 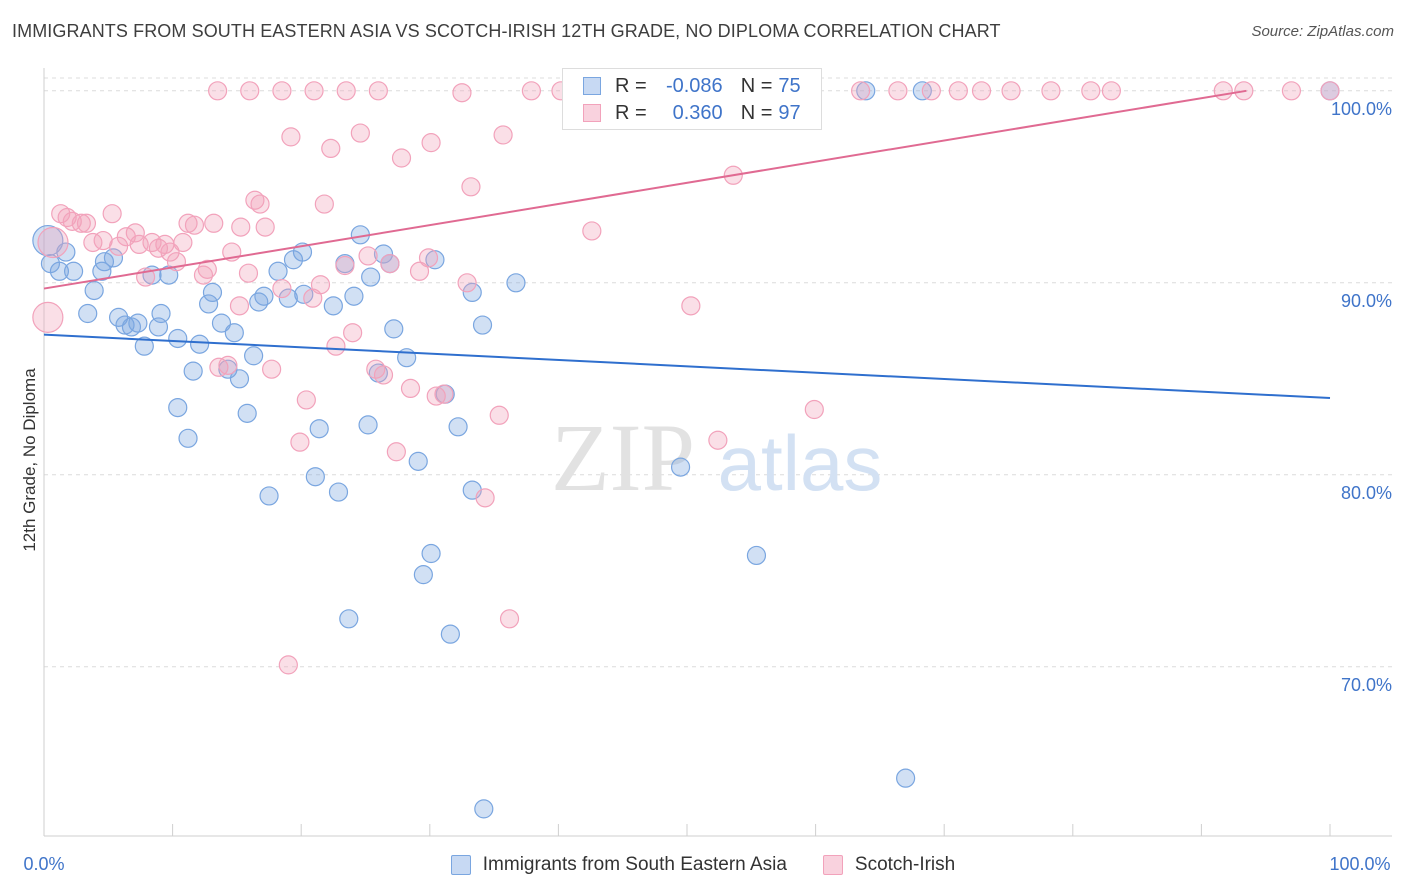 What do you see at coordinates (789, 85) in the screenshot?
I see `legend-n-value: 75` at bounding box center [789, 85].